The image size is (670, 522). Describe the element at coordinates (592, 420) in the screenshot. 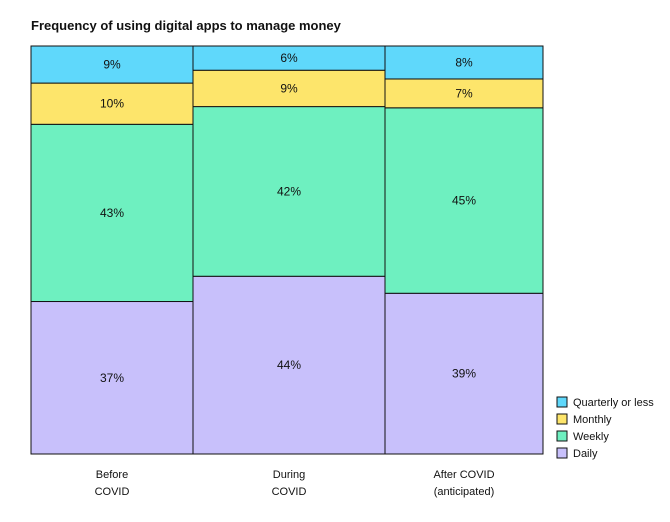

I see `legend-label-monthly: Monthly` at that location.